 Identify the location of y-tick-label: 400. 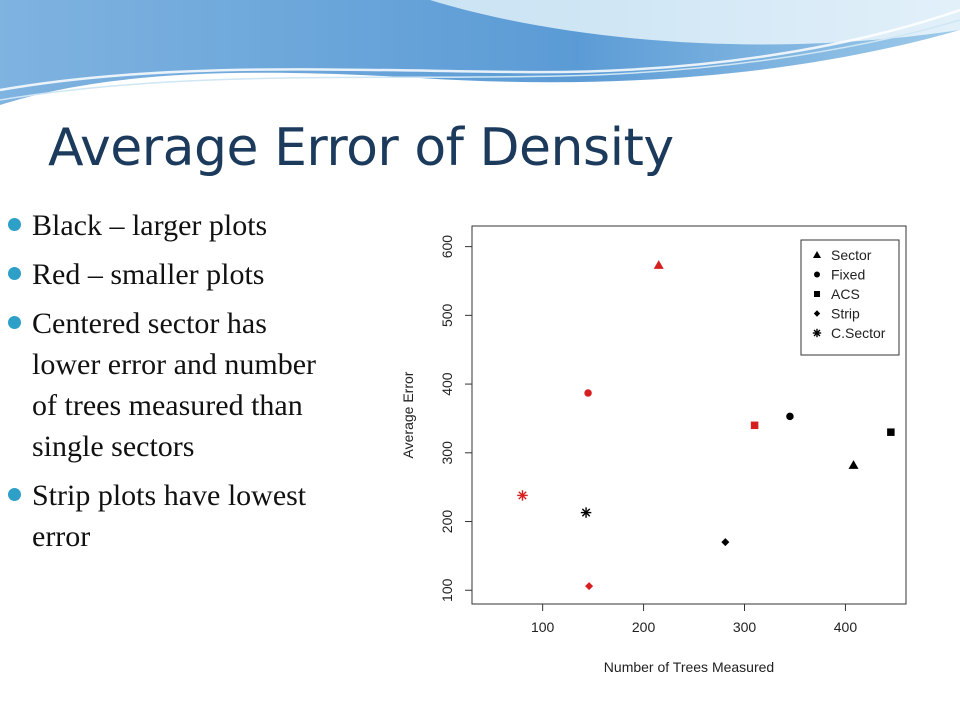
(447, 384).